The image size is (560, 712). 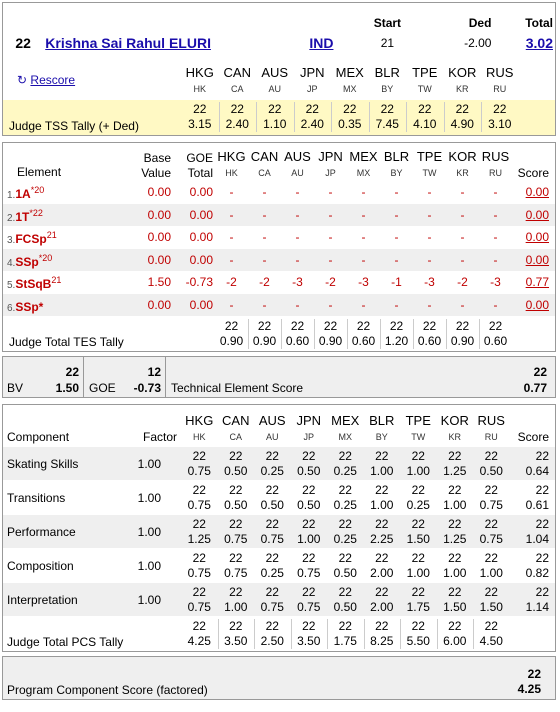 What do you see at coordinates (418, 505) in the screenshot?
I see `component-judge-value: 0.25` at bounding box center [418, 505].